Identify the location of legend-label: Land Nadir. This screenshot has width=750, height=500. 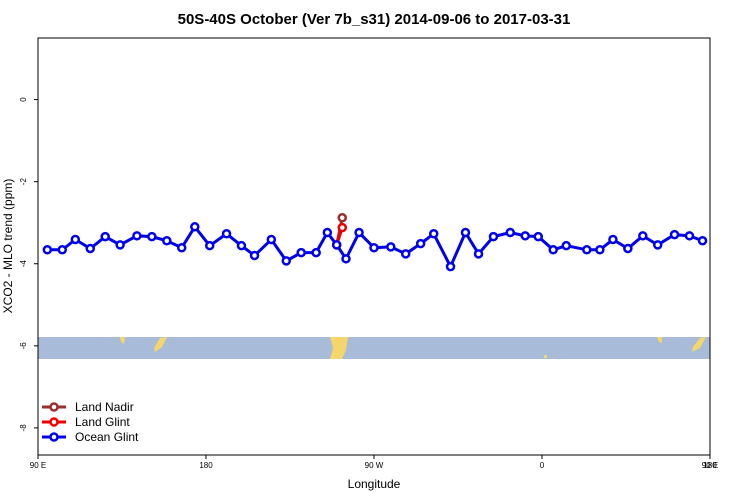
(104, 407).